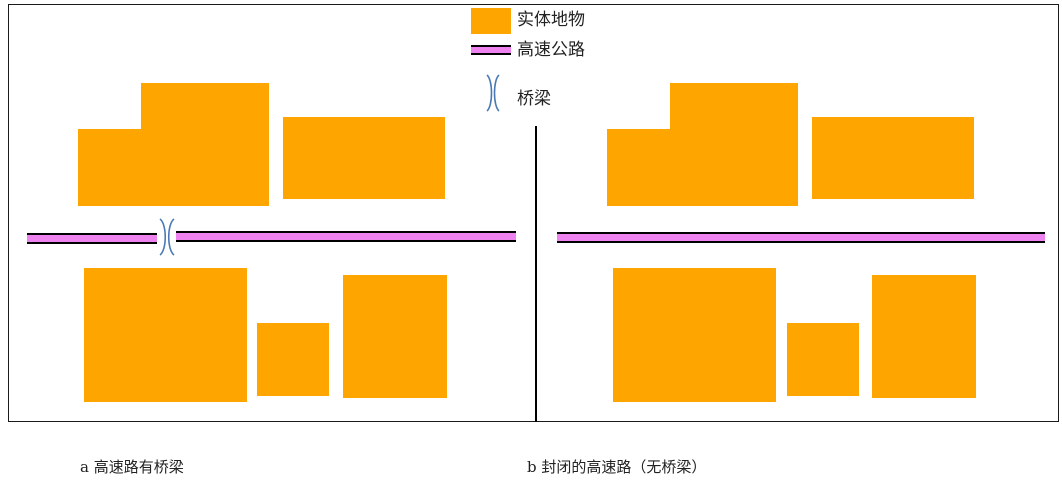 The height and width of the screenshot is (482, 1062). What do you see at coordinates (346, 236) in the screenshot?
I see `left-highway-segment-east` at bounding box center [346, 236].